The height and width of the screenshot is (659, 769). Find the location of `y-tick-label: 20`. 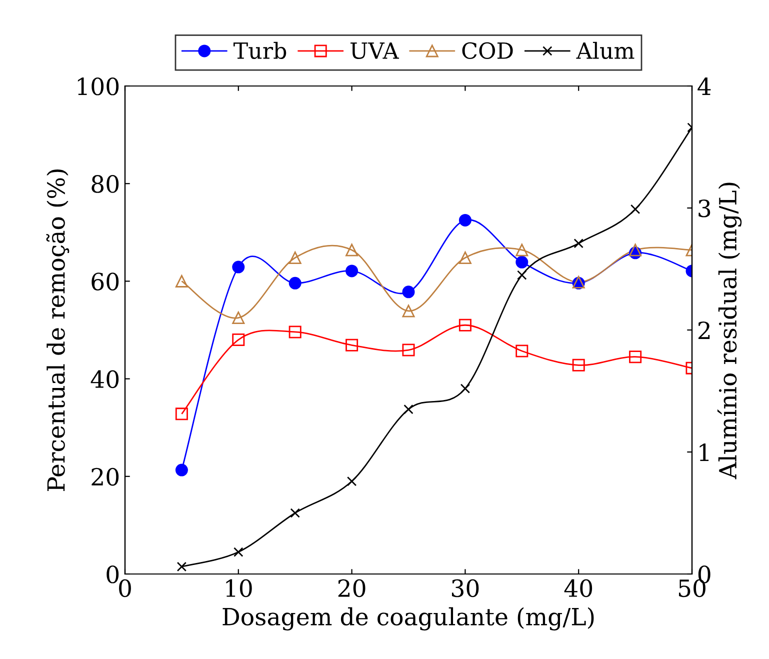

y-tick-label: 20 is located at coordinates (105, 477).